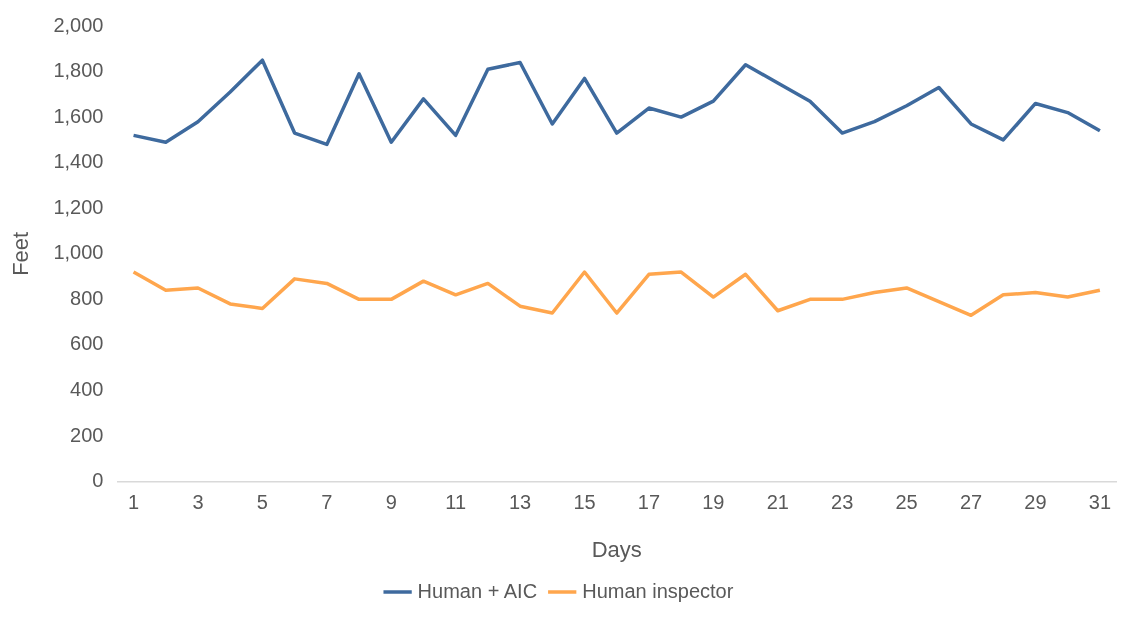  I want to click on x-tick-label: 9, so click(391, 502).